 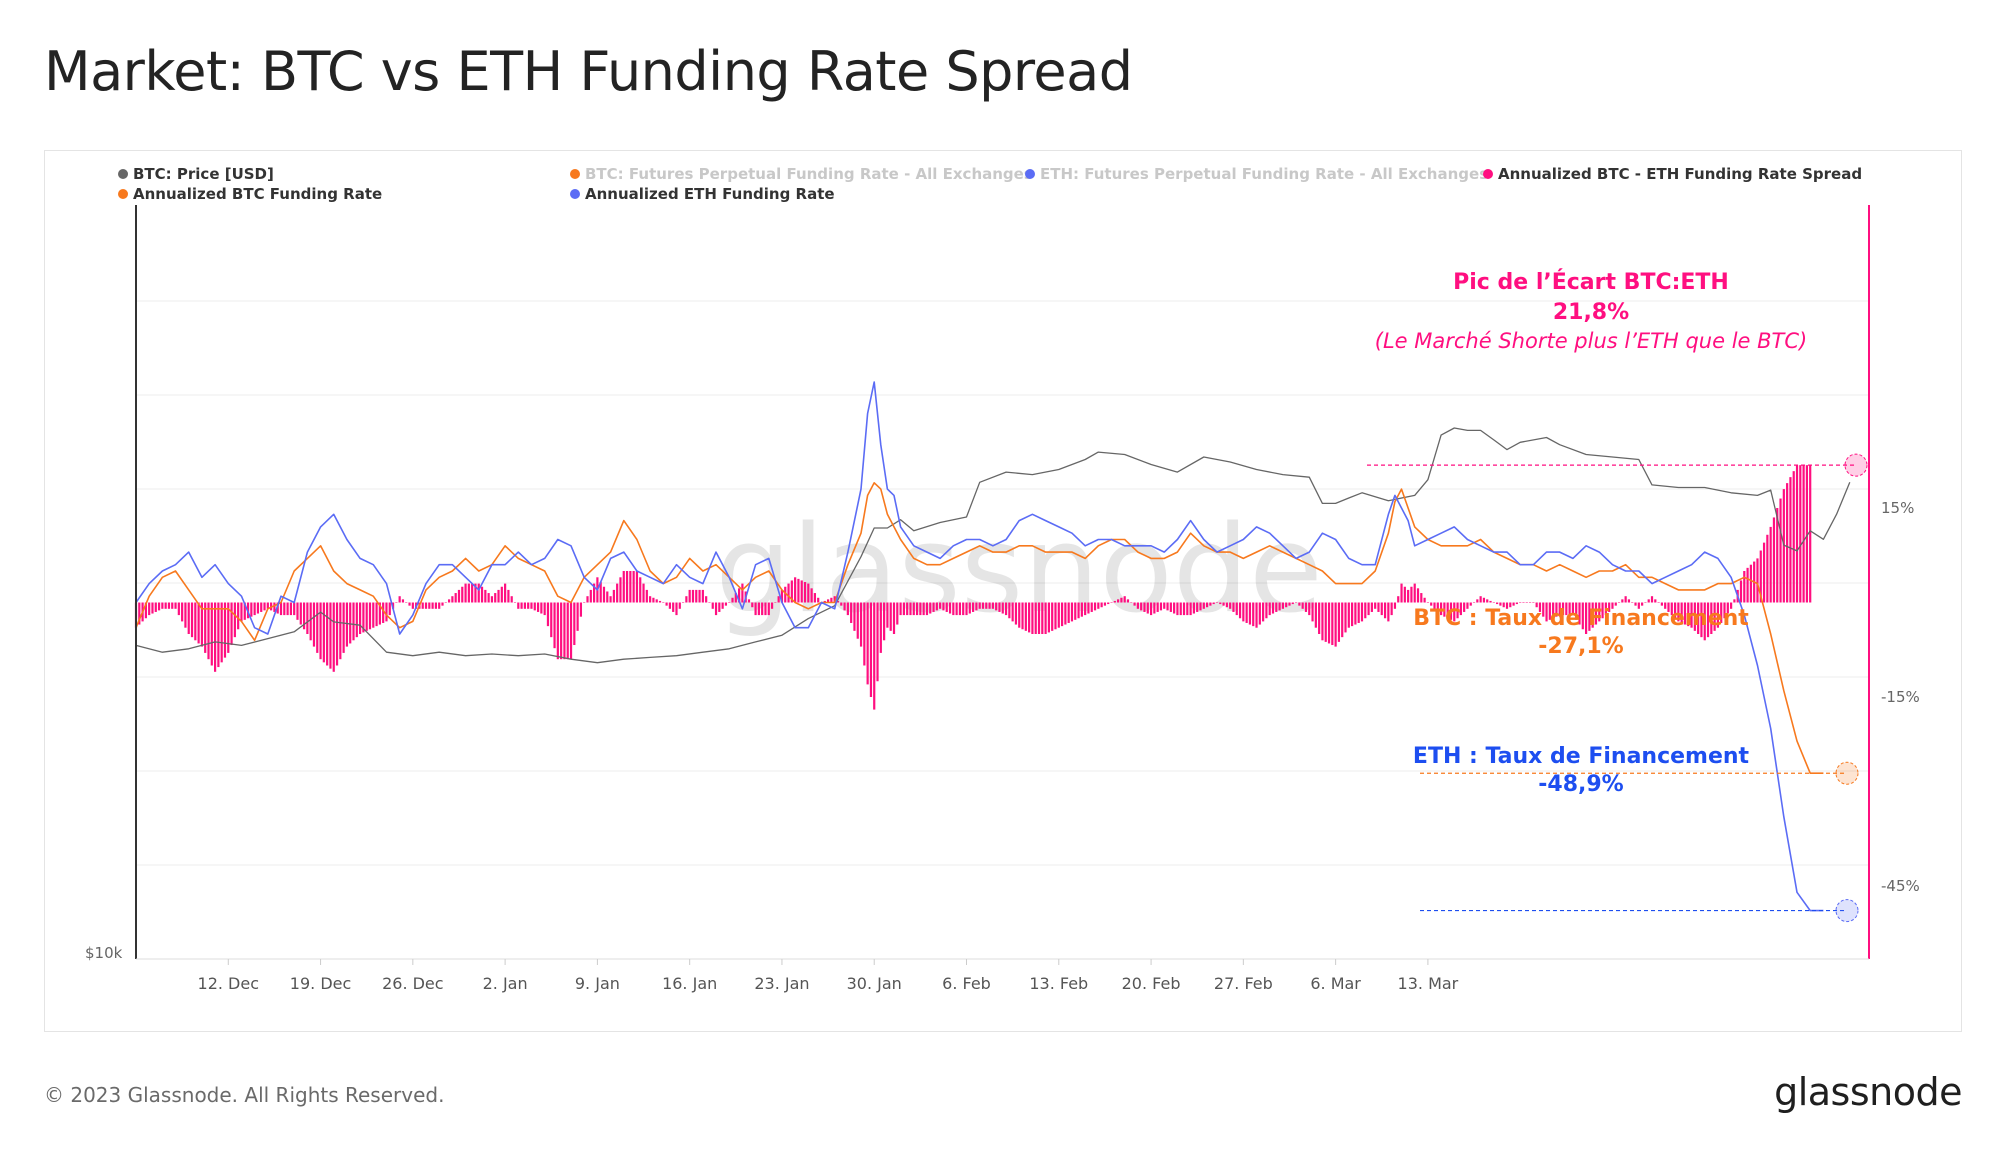 What do you see at coordinates (1243, 983) in the screenshot?
I see `x-tick-label: 27. Feb` at bounding box center [1243, 983].